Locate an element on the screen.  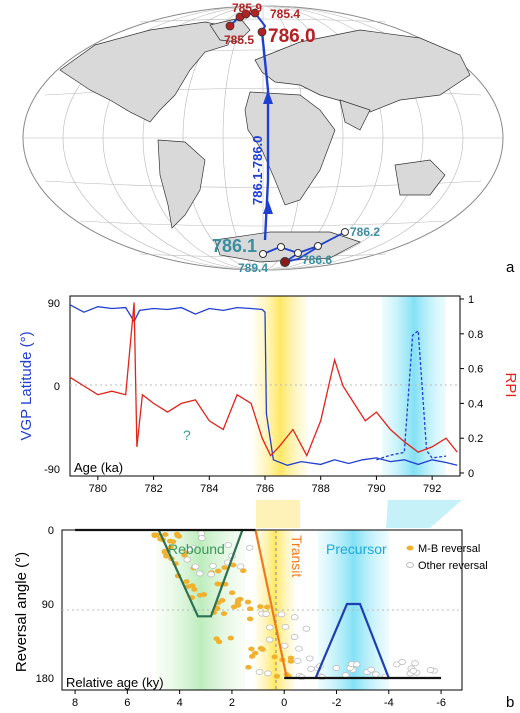
x-tick-label: 784 is located at coordinates (209, 489).